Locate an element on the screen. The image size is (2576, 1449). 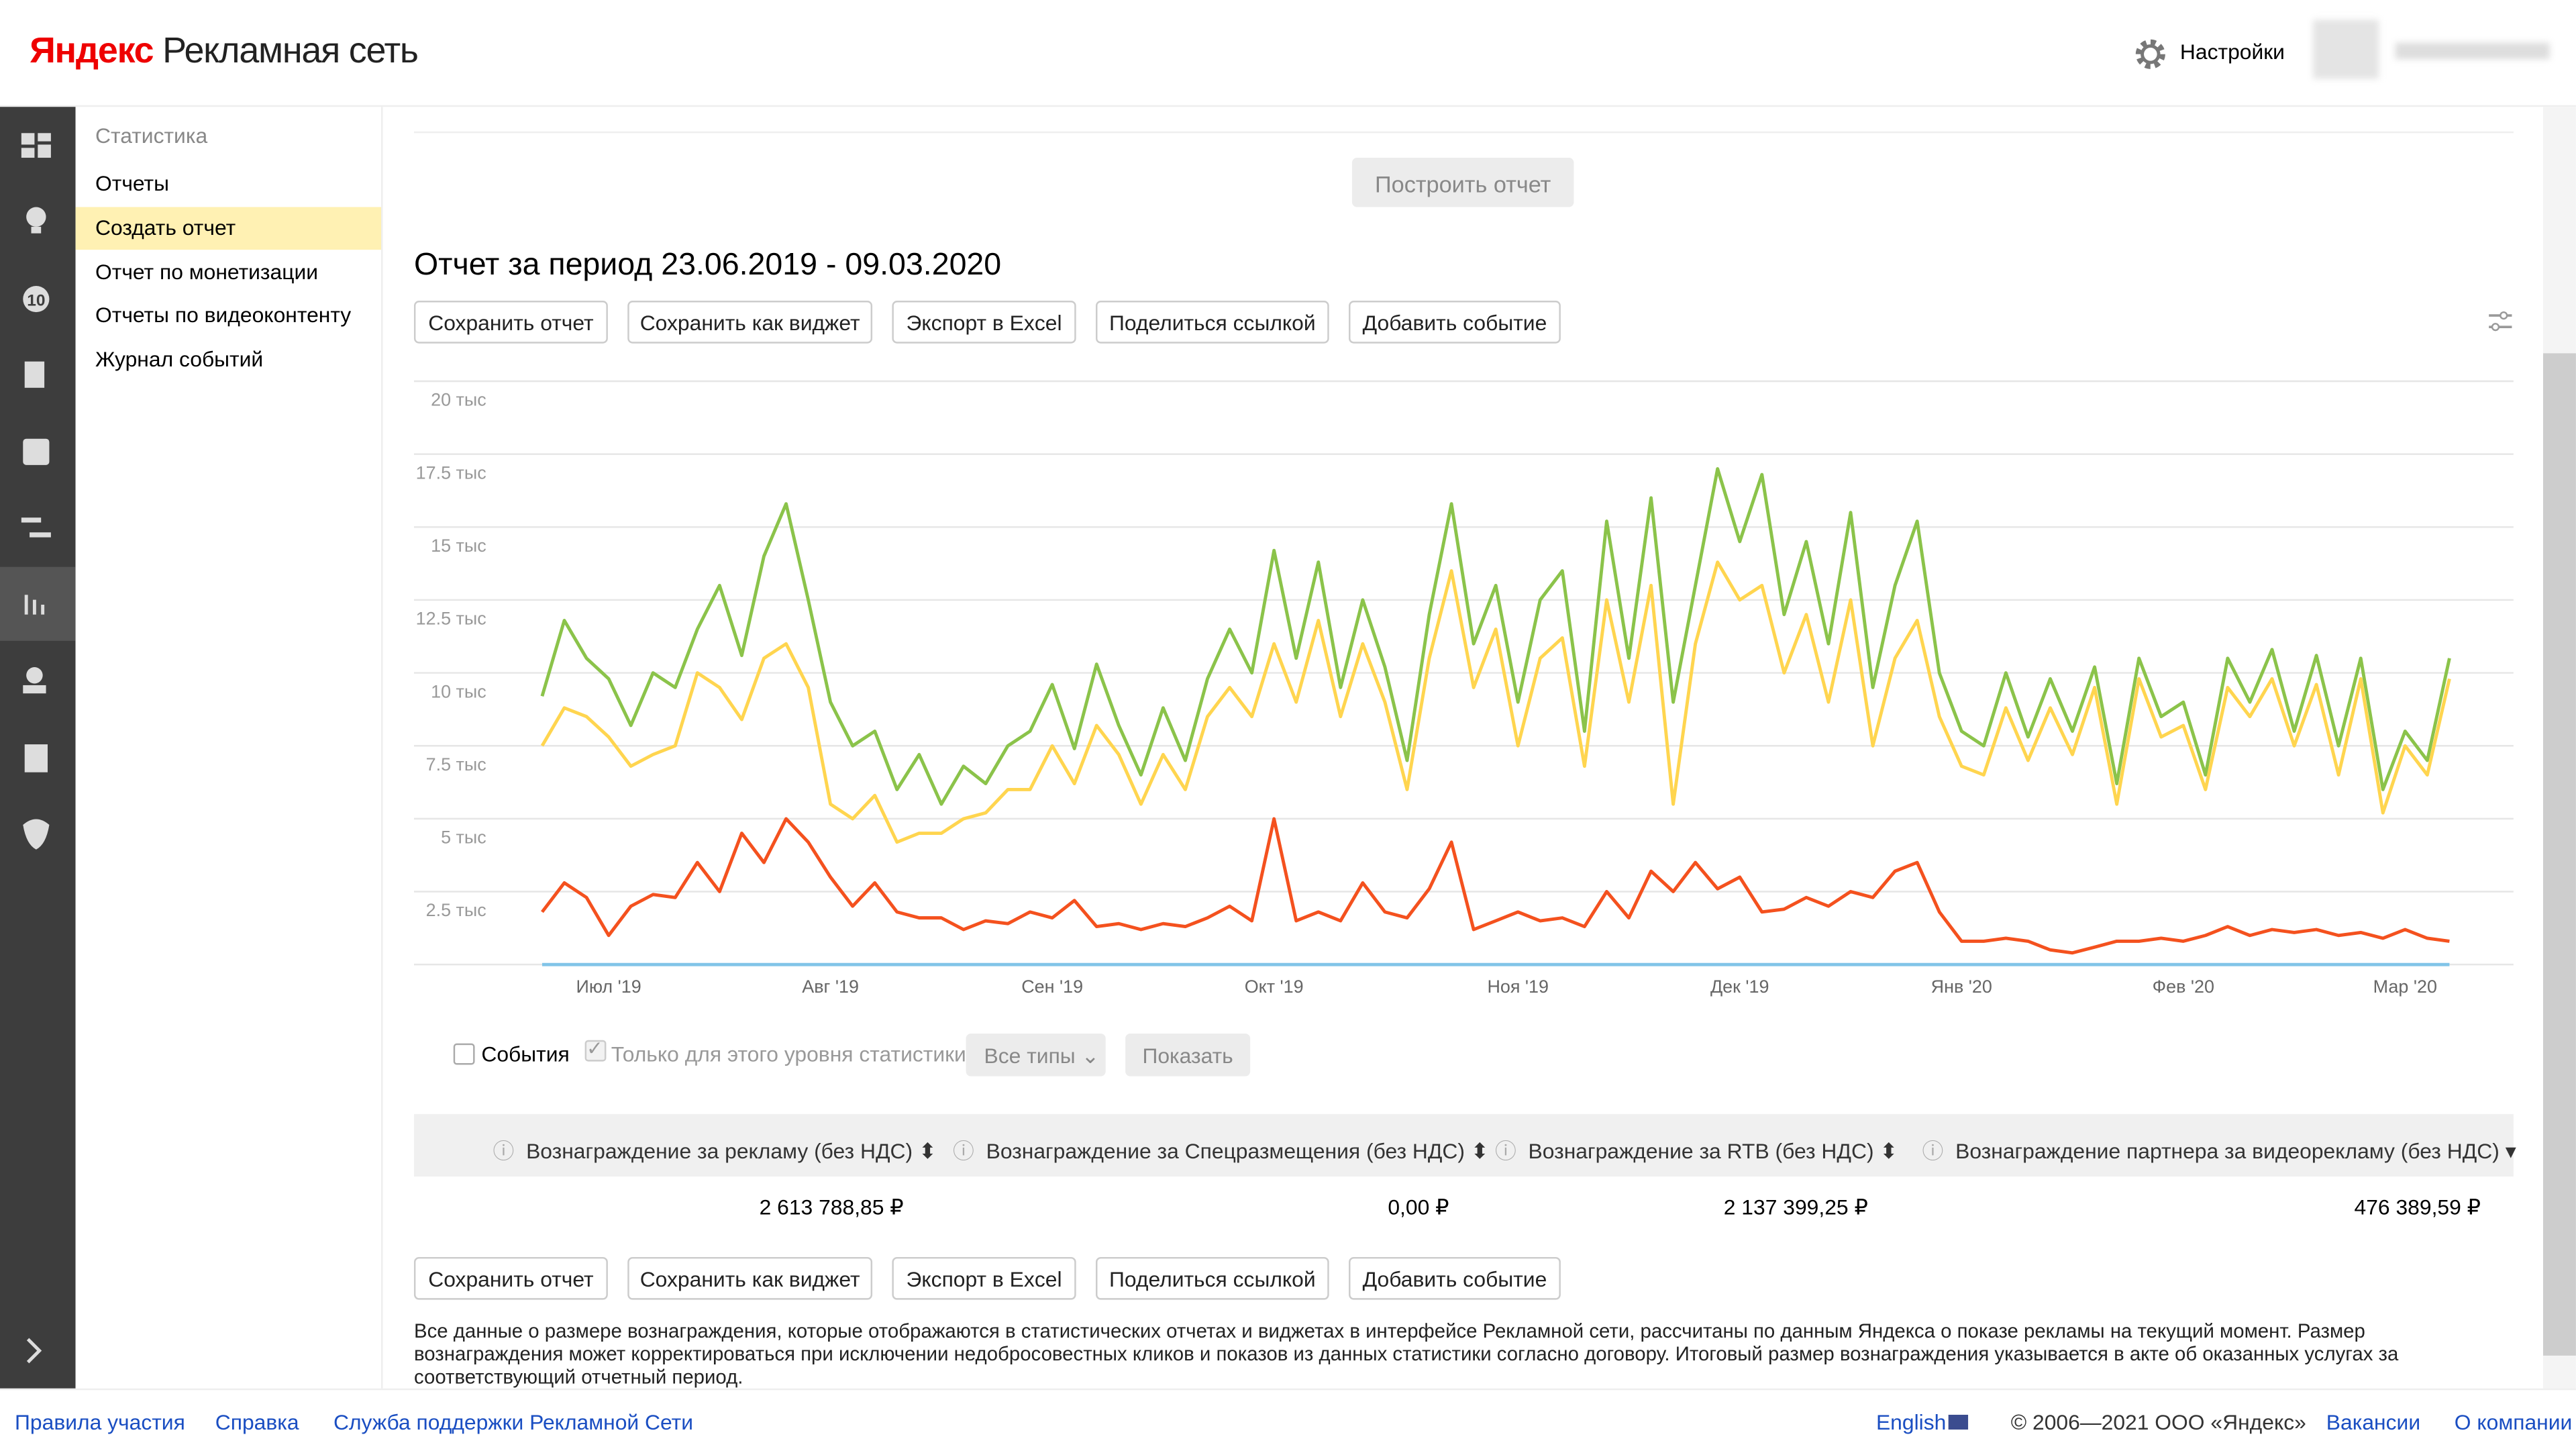
types-select-text: Все типы is located at coordinates (1030, 1055).